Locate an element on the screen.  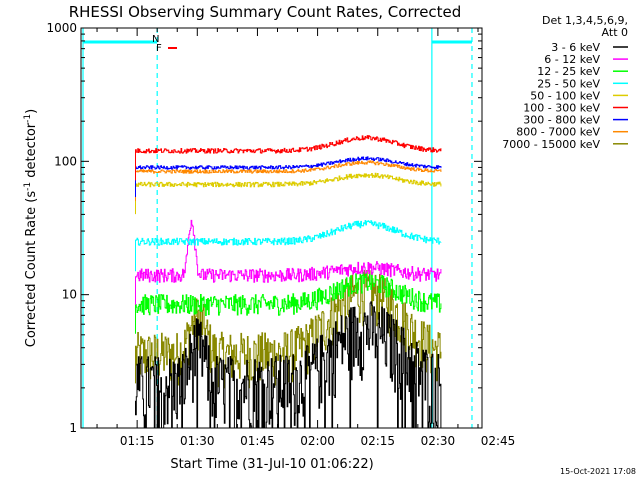
y-axis-label: Corrected Count Rate (s-1 detector-1) is located at coordinates (31, 228).